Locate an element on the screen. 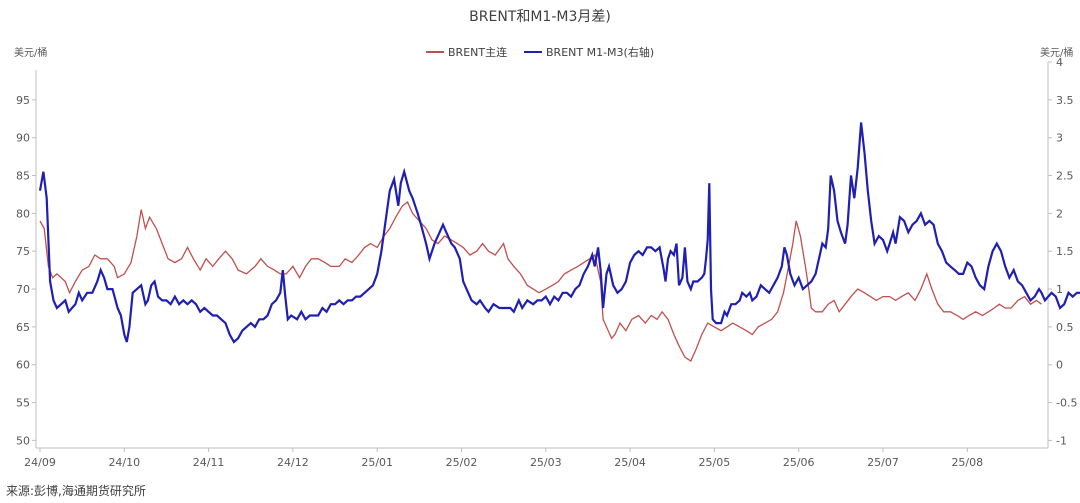 Image resolution: width=1080 pixels, height=503 pixels. right-tick-label: -1 is located at coordinates (1061, 440).